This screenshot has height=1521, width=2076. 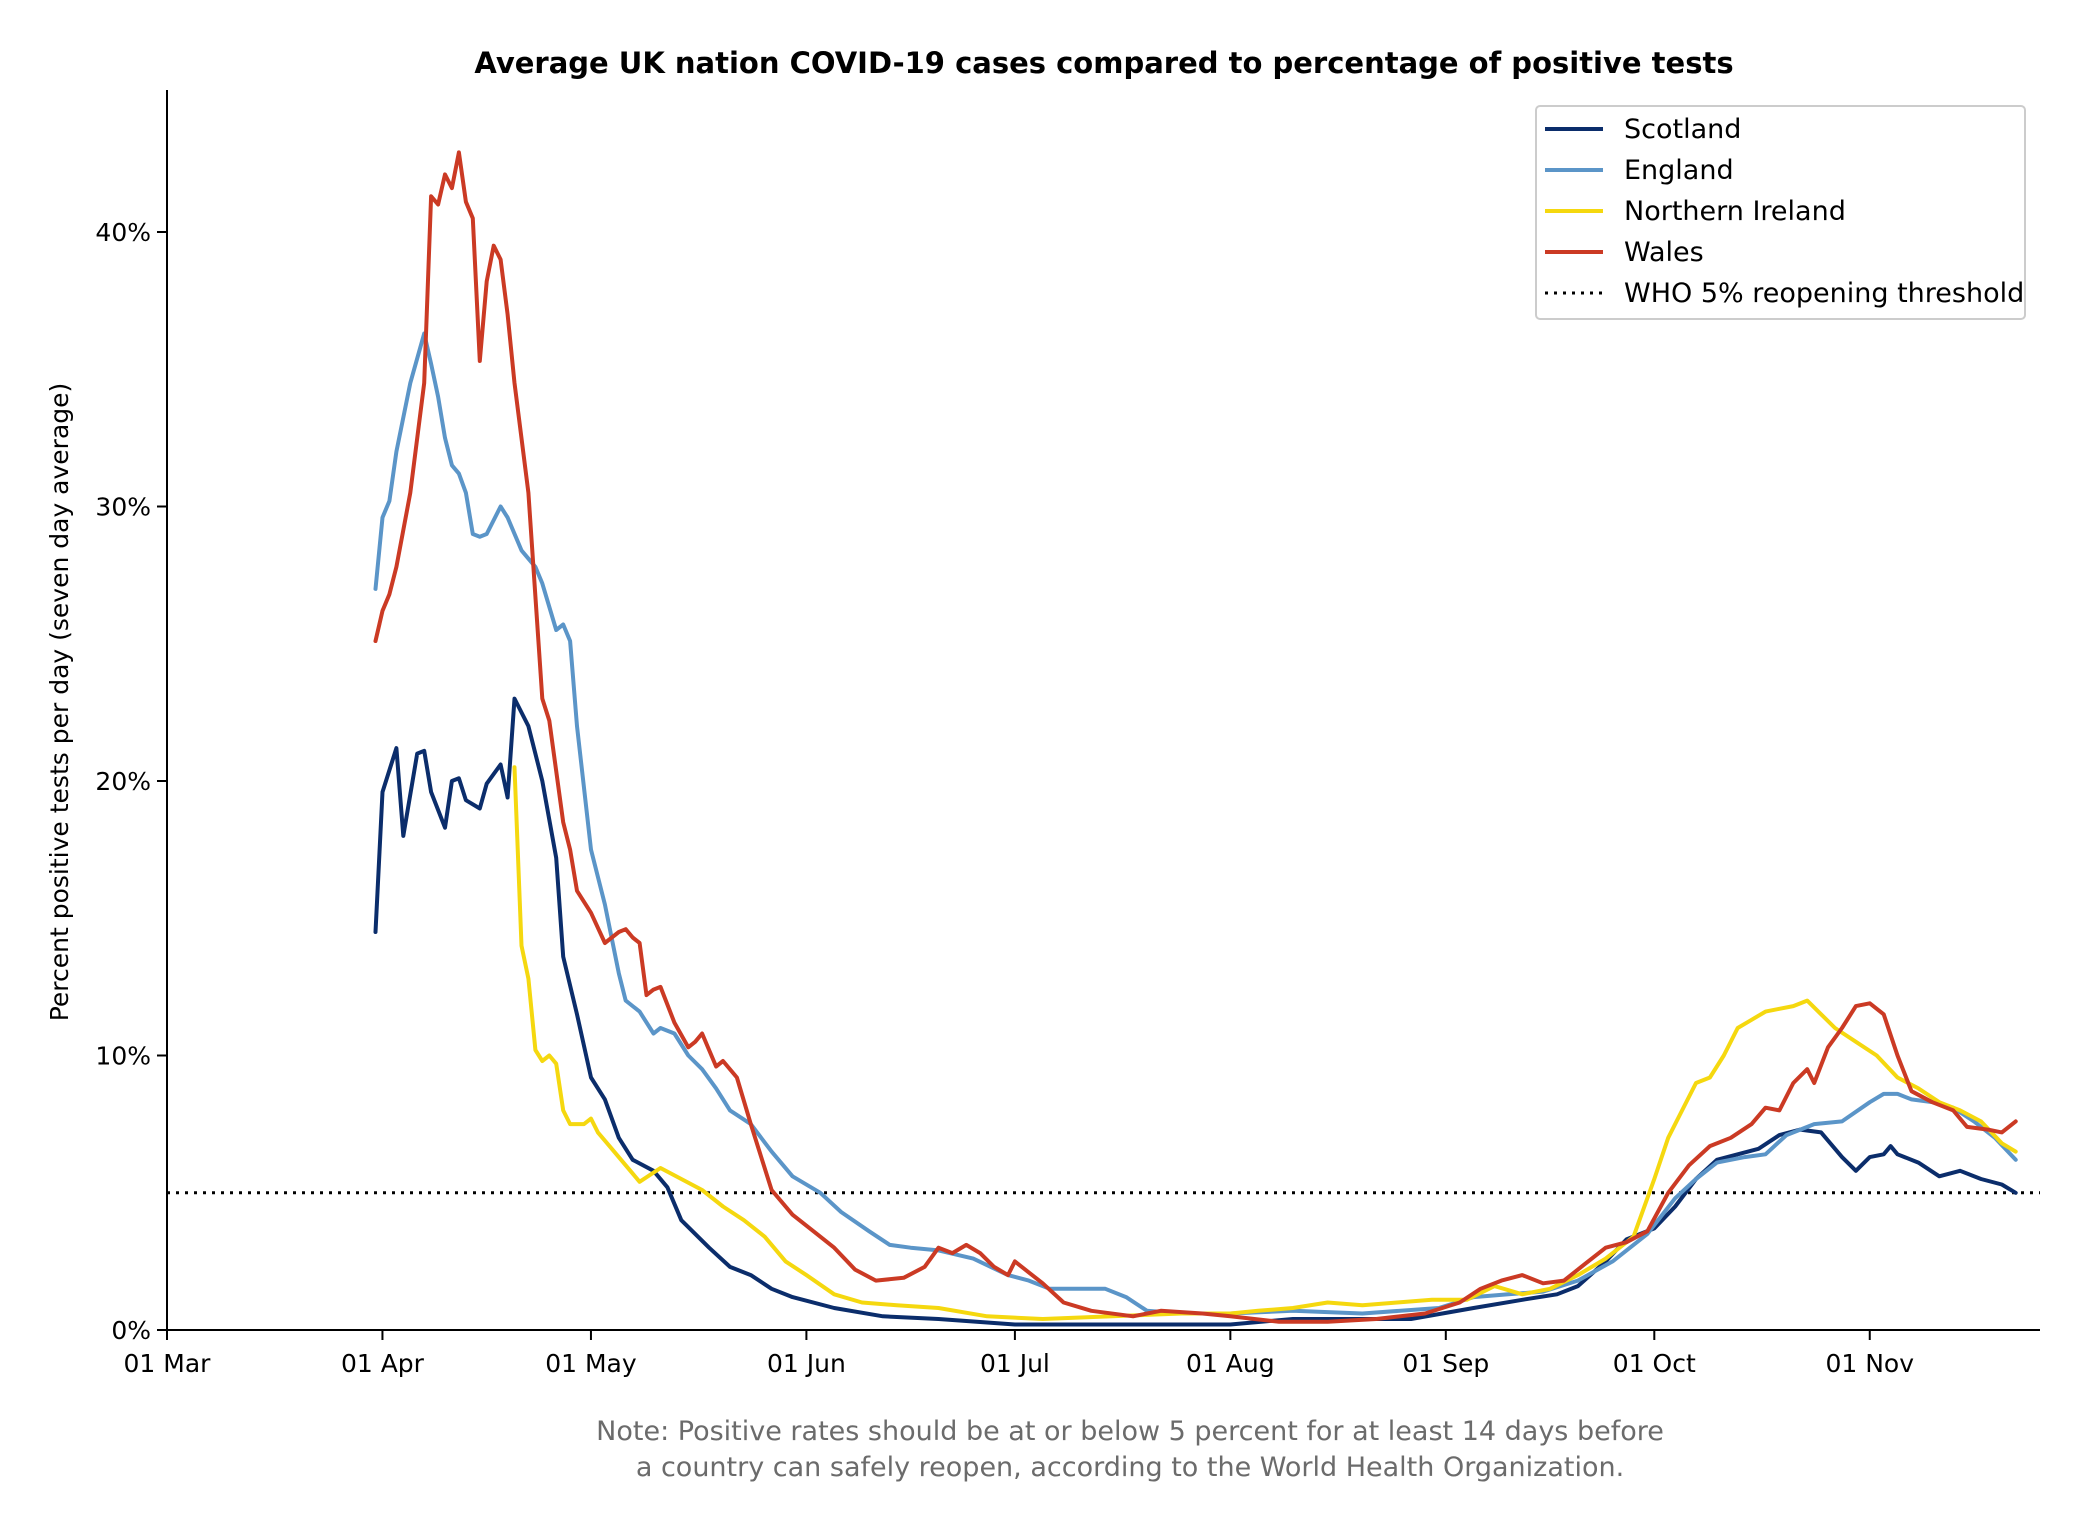 What do you see at coordinates (1824, 293) in the screenshot?
I see `legend-label: WHO 5% reopening threshold` at bounding box center [1824, 293].